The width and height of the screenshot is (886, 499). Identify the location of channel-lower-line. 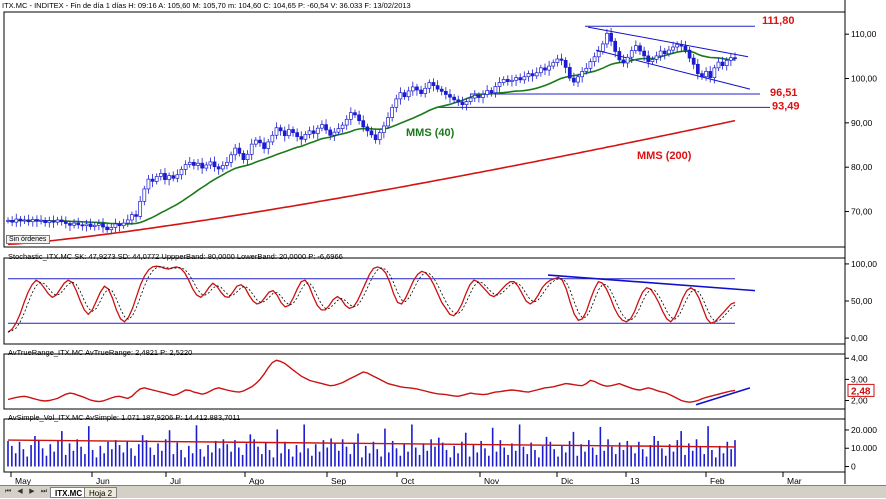
(673, 69).